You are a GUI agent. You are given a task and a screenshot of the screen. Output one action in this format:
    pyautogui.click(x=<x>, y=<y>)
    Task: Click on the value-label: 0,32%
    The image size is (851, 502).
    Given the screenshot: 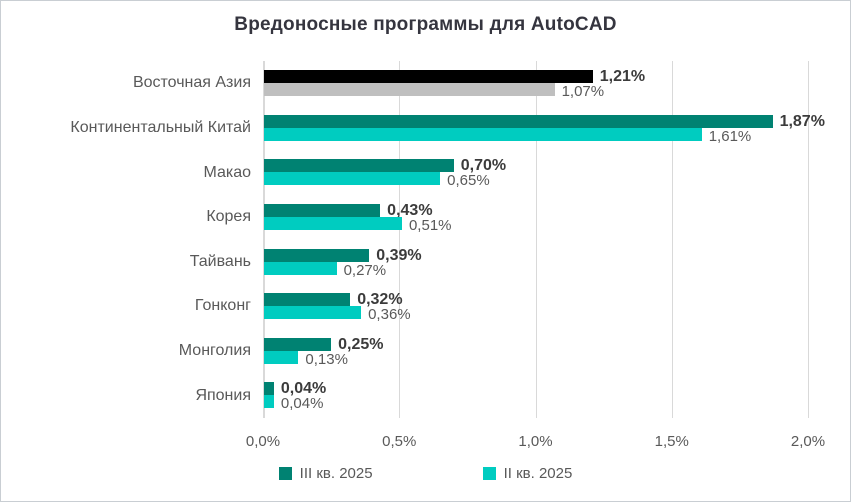 What is the action you would take?
    pyautogui.click(x=380, y=300)
    